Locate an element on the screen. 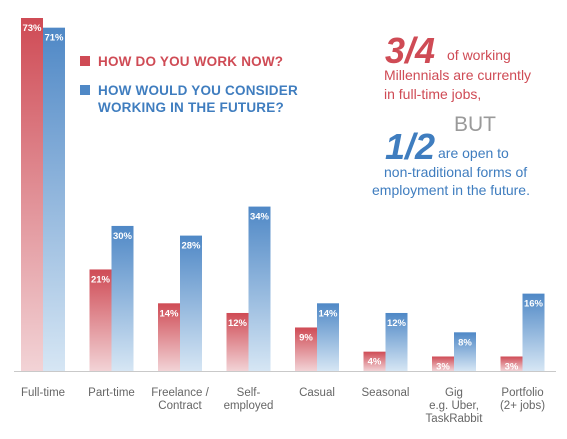 The height and width of the screenshot is (439, 567). data-label-future-1: 30% is located at coordinates (123, 236).